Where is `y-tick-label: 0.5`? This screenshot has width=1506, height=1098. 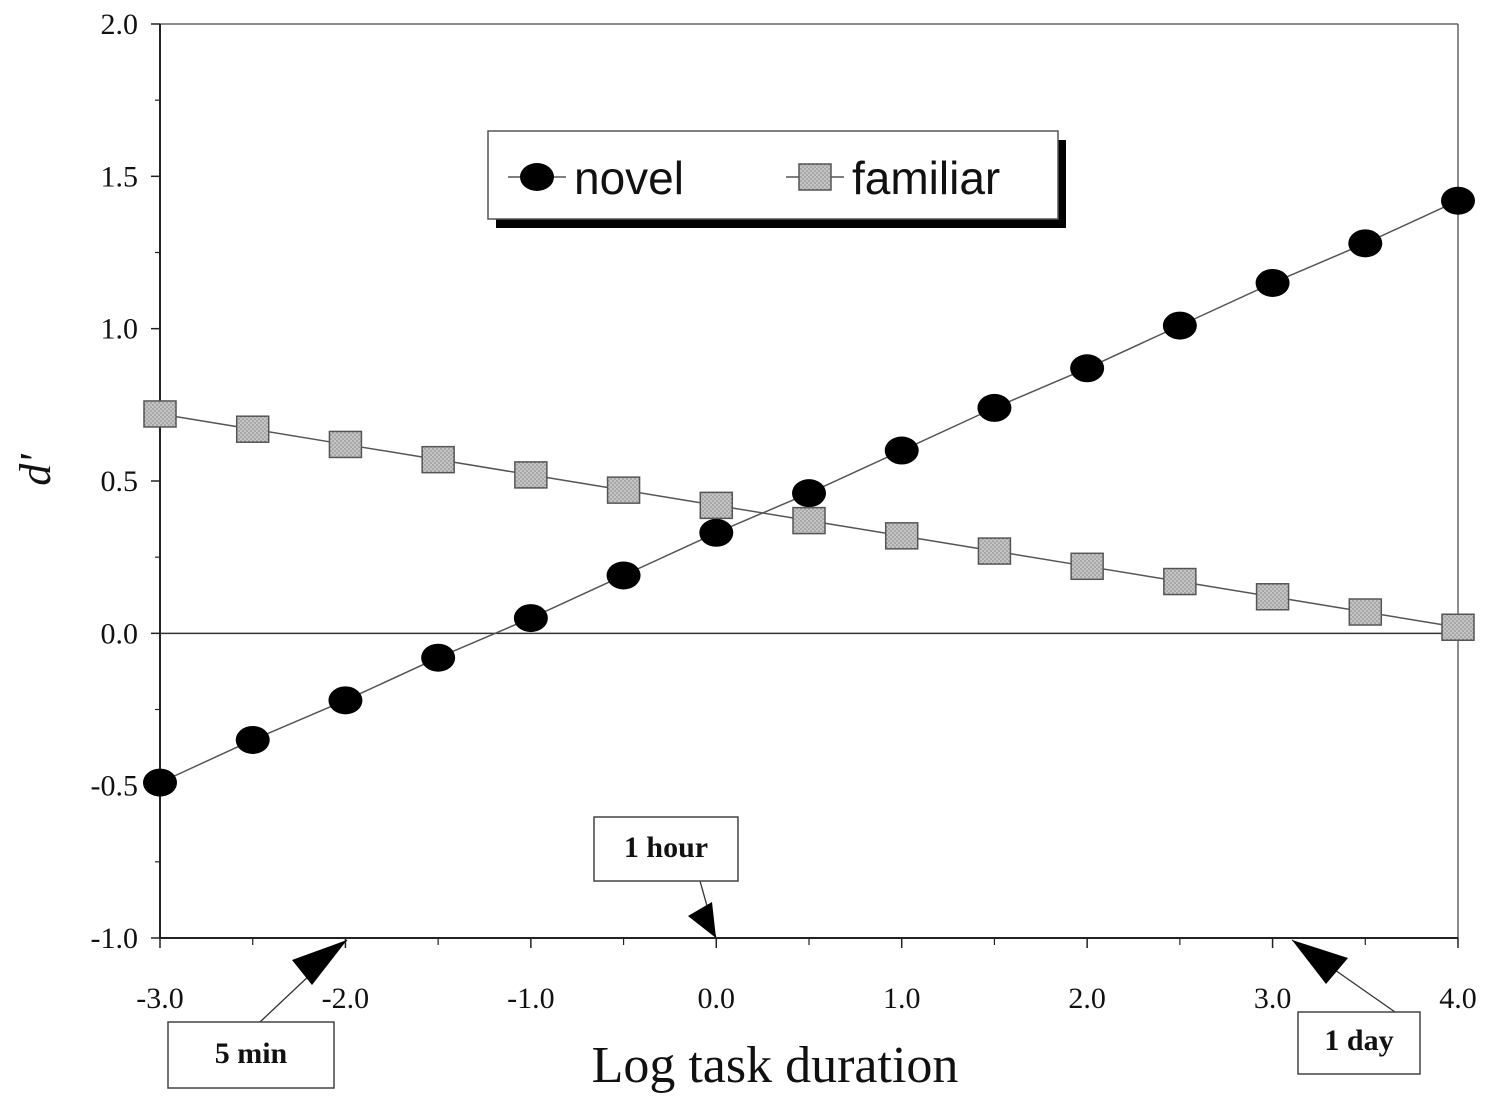 y-tick-label: 0.5 is located at coordinates (120, 481).